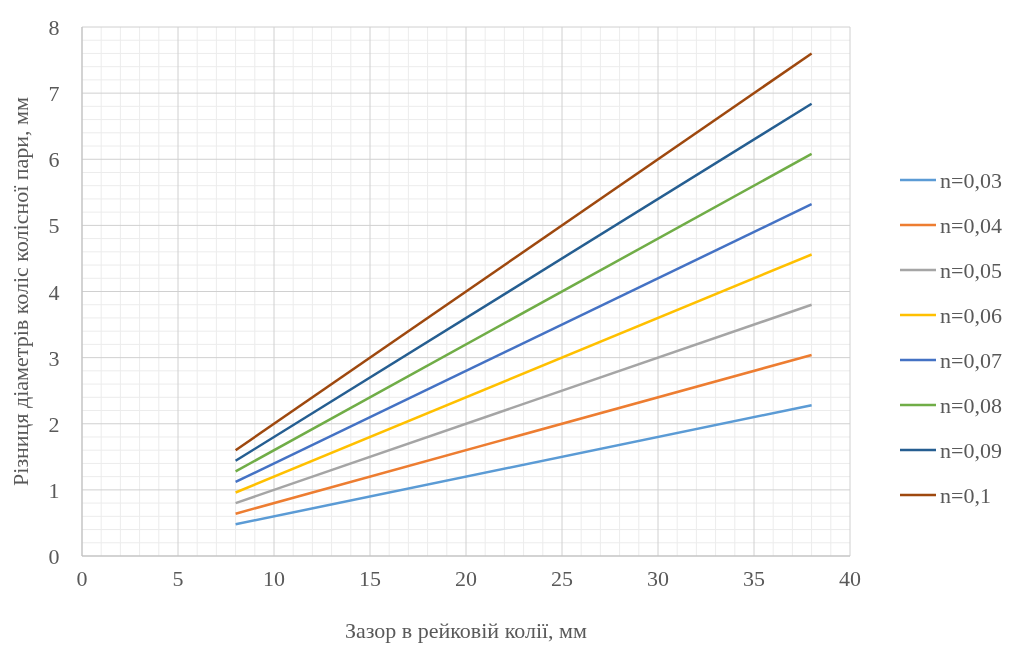 The image size is (1032, 645). I want to click on y-tick-label: 4, so click(54, 292).